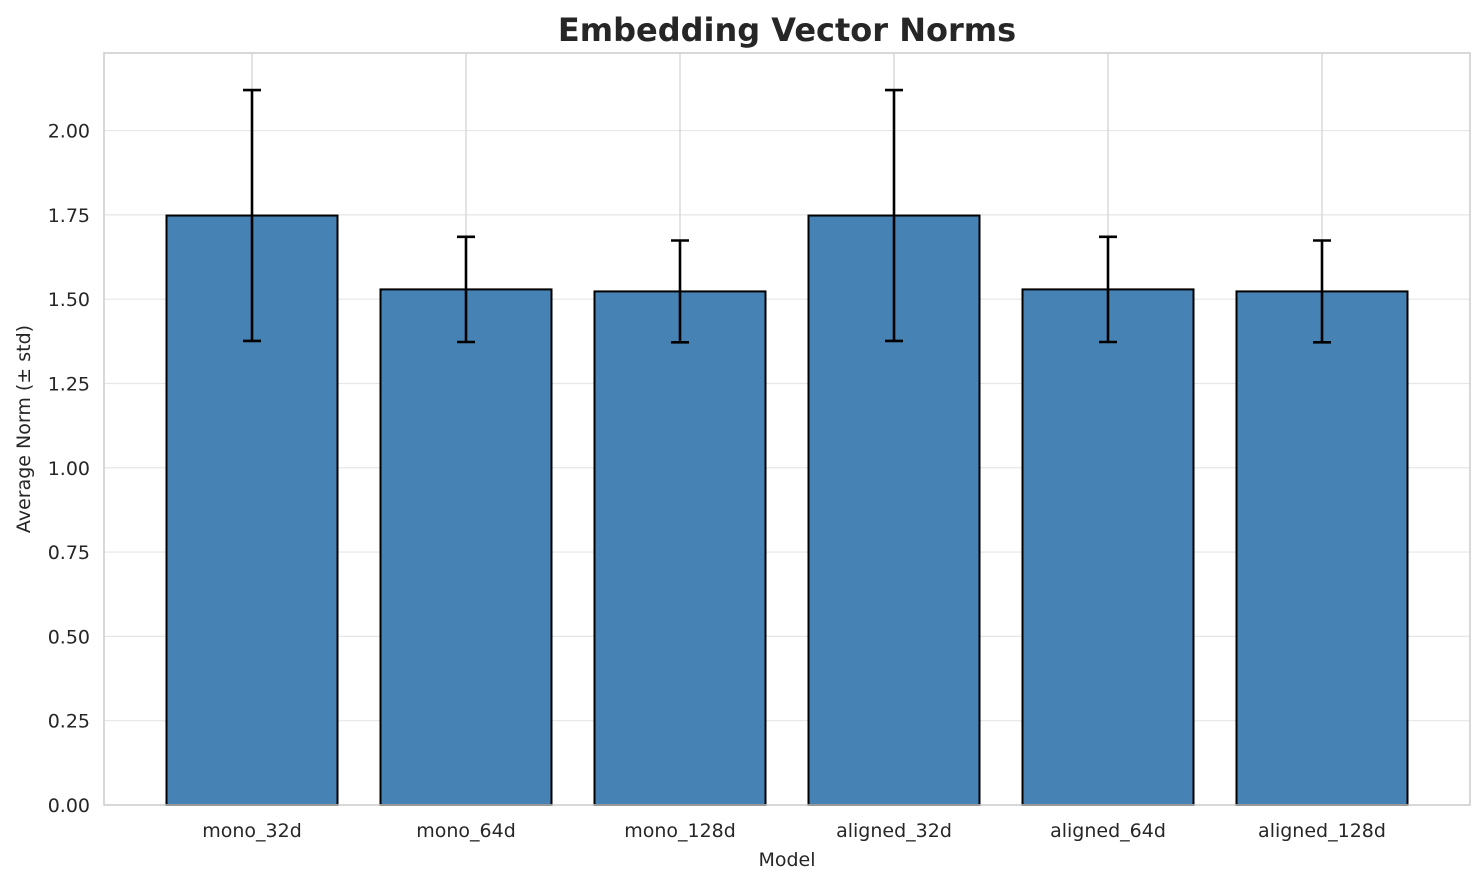  I want to click on chart-title: Embedding Vector Norms, so click(787, 30).